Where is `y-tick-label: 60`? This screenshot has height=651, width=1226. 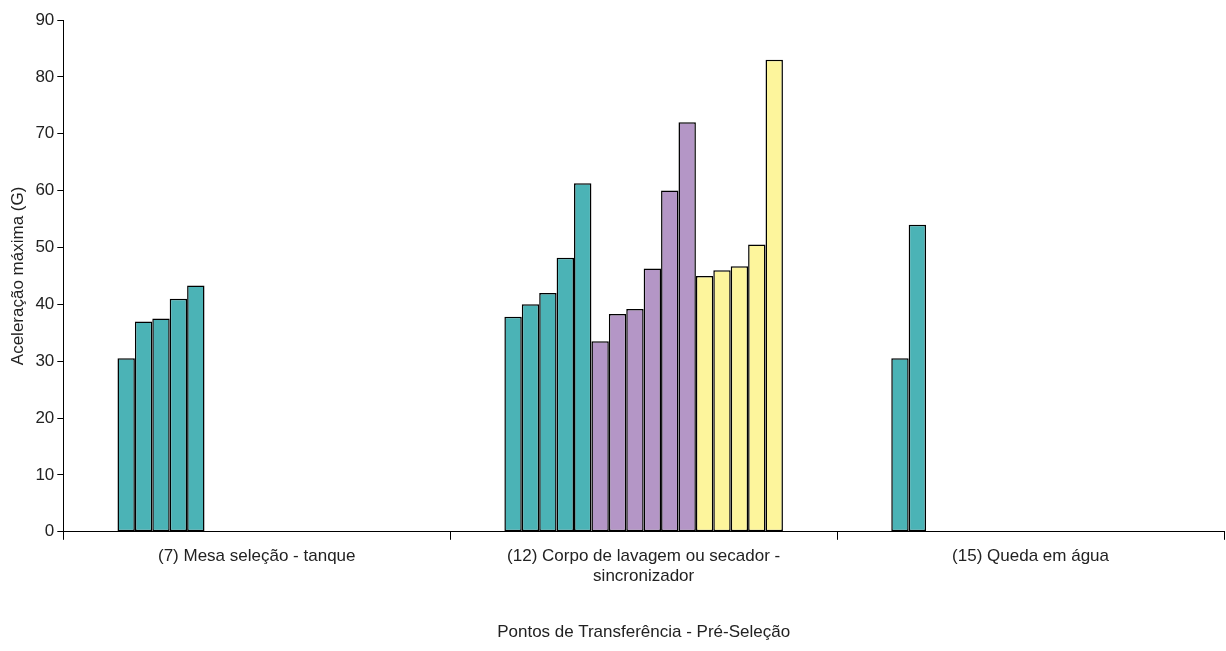
y-tick-label: 60 is located at coordinates (45, 190).